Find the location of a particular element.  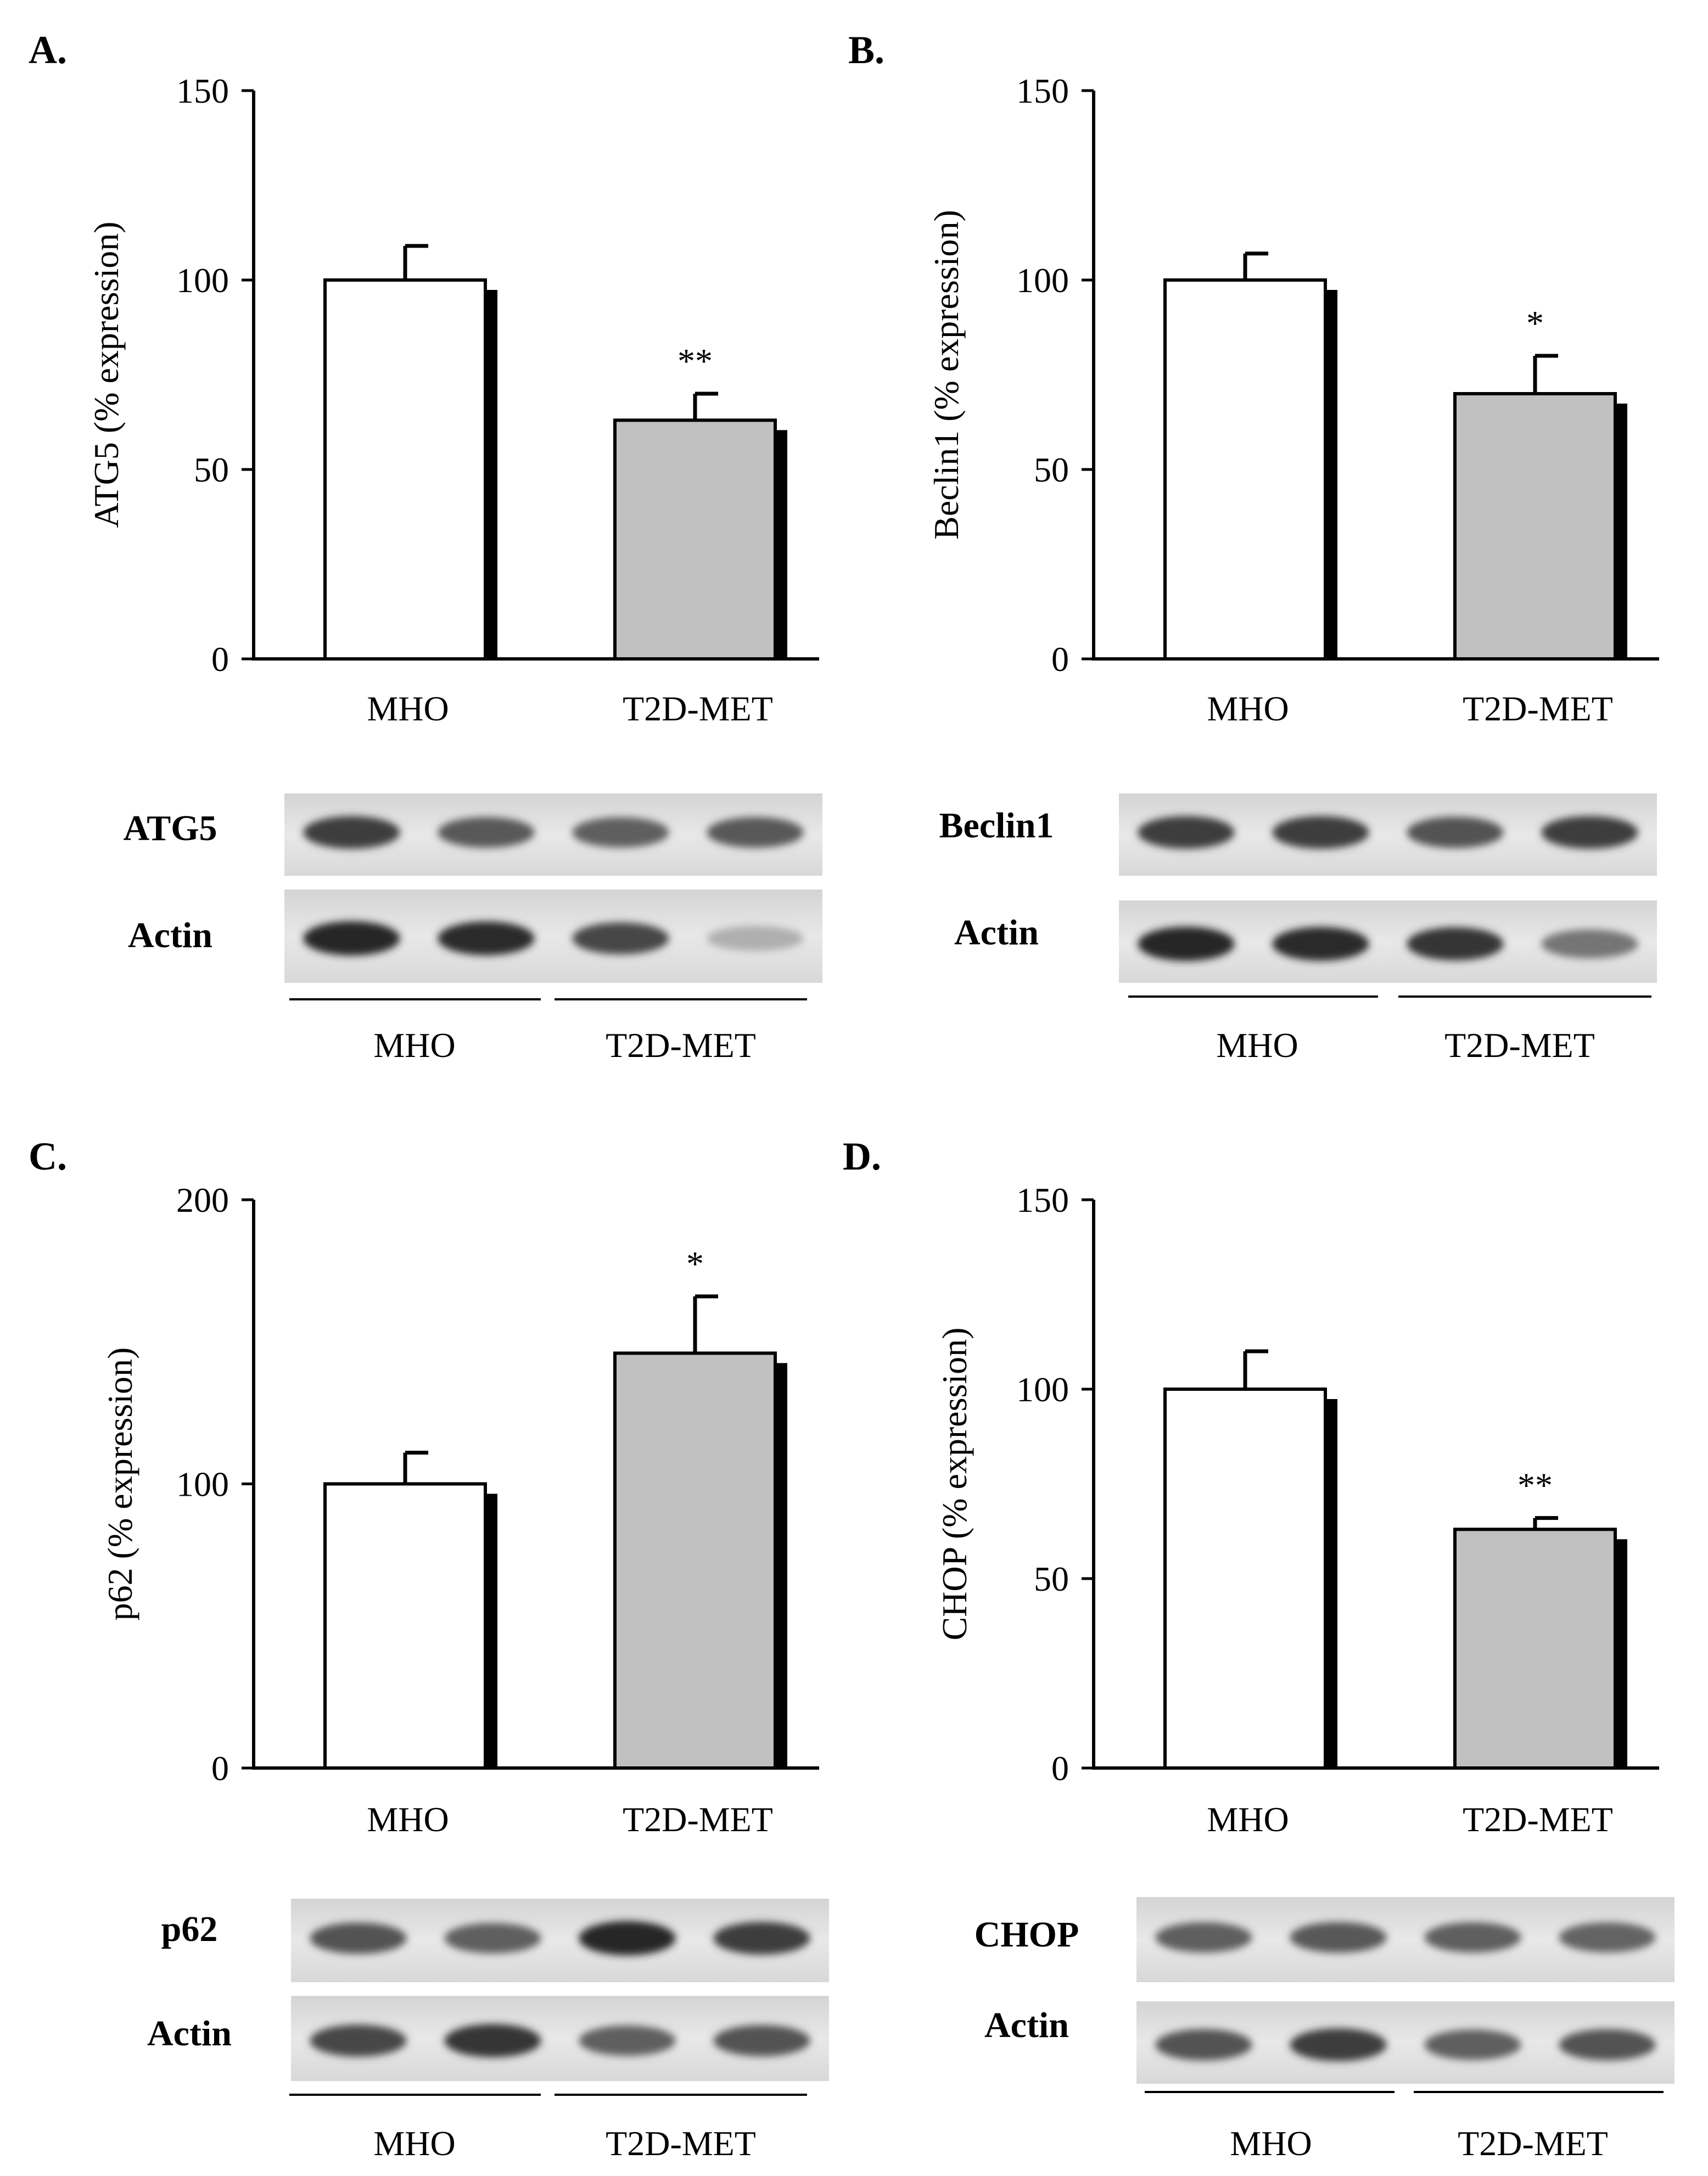

y-axis-title: p62 (% expression) is located at coordinates (119, 1484).